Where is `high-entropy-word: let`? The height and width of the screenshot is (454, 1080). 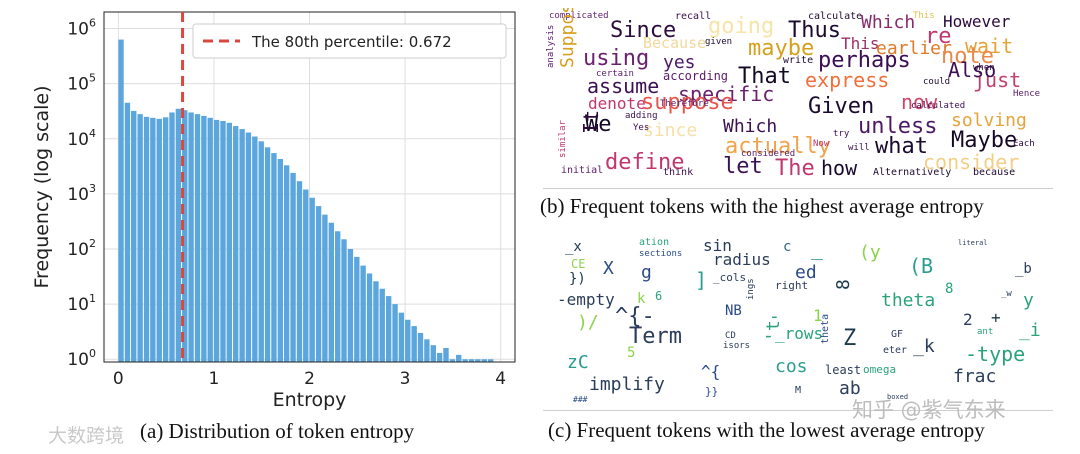 high-entropy-word: let is located at coordinates (743, 166).